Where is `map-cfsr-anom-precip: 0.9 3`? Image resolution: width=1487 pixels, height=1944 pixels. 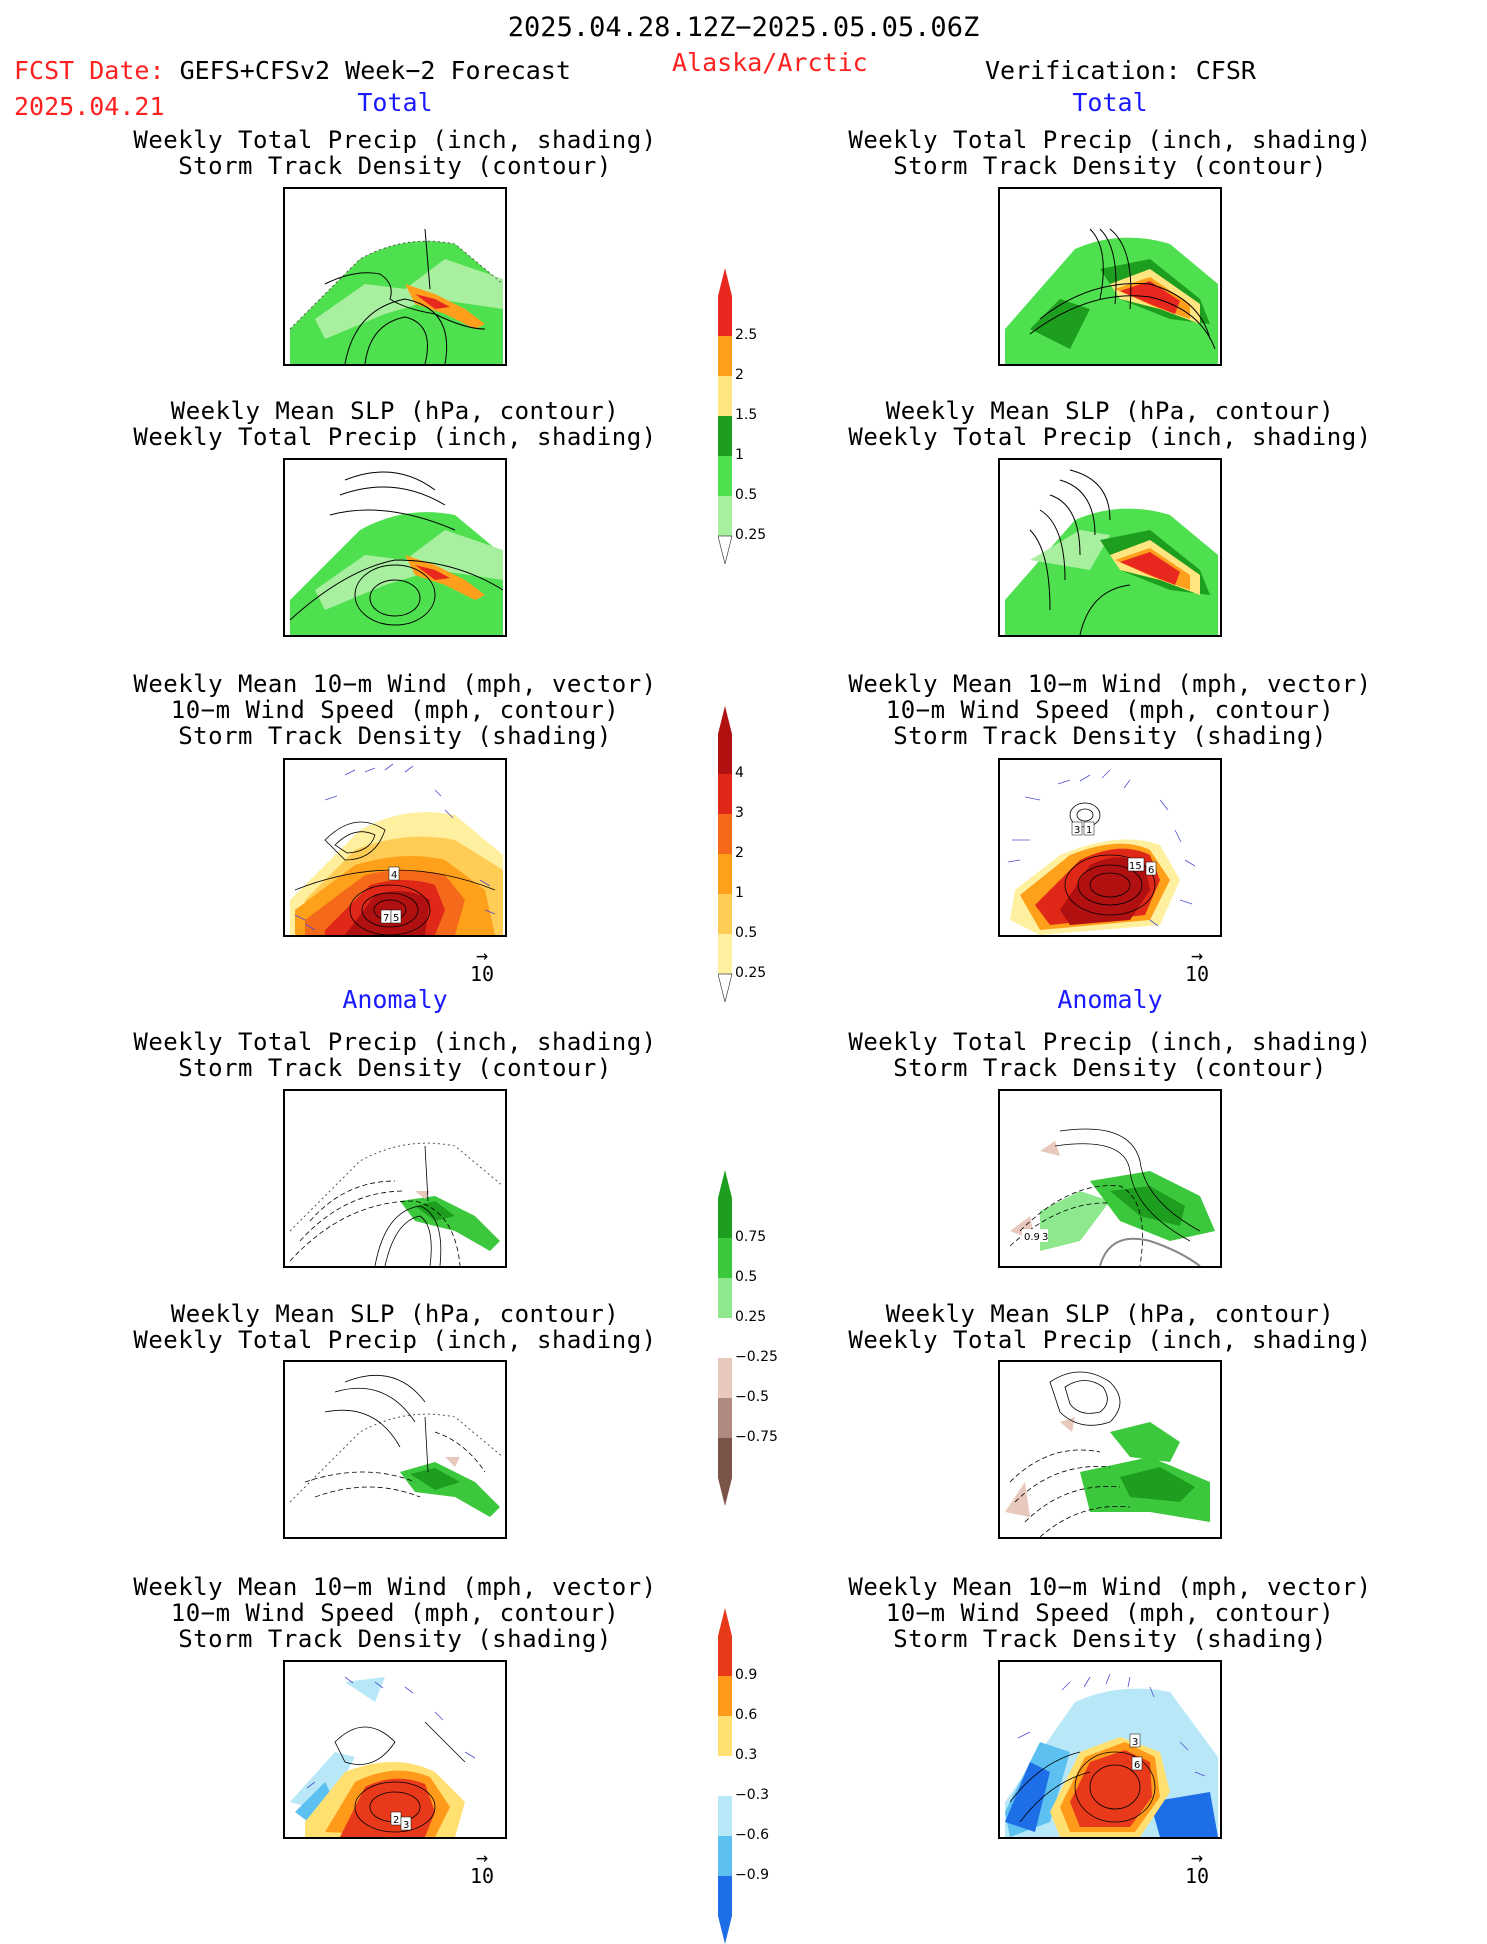
map-cfsr-anom-precip: 0.9 3 is located at coordinates (1110, 1178).